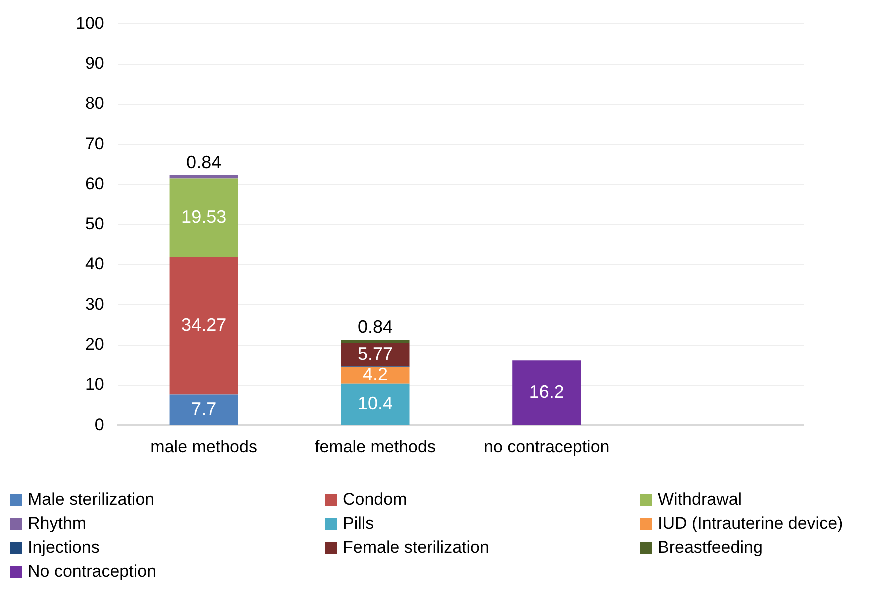 The width and height of the screenshot is (896, 603). Describe the element at coordinates (751, 524) in the screenshot. I see `legend-label: IUD (Intrauterine device)` at that location.